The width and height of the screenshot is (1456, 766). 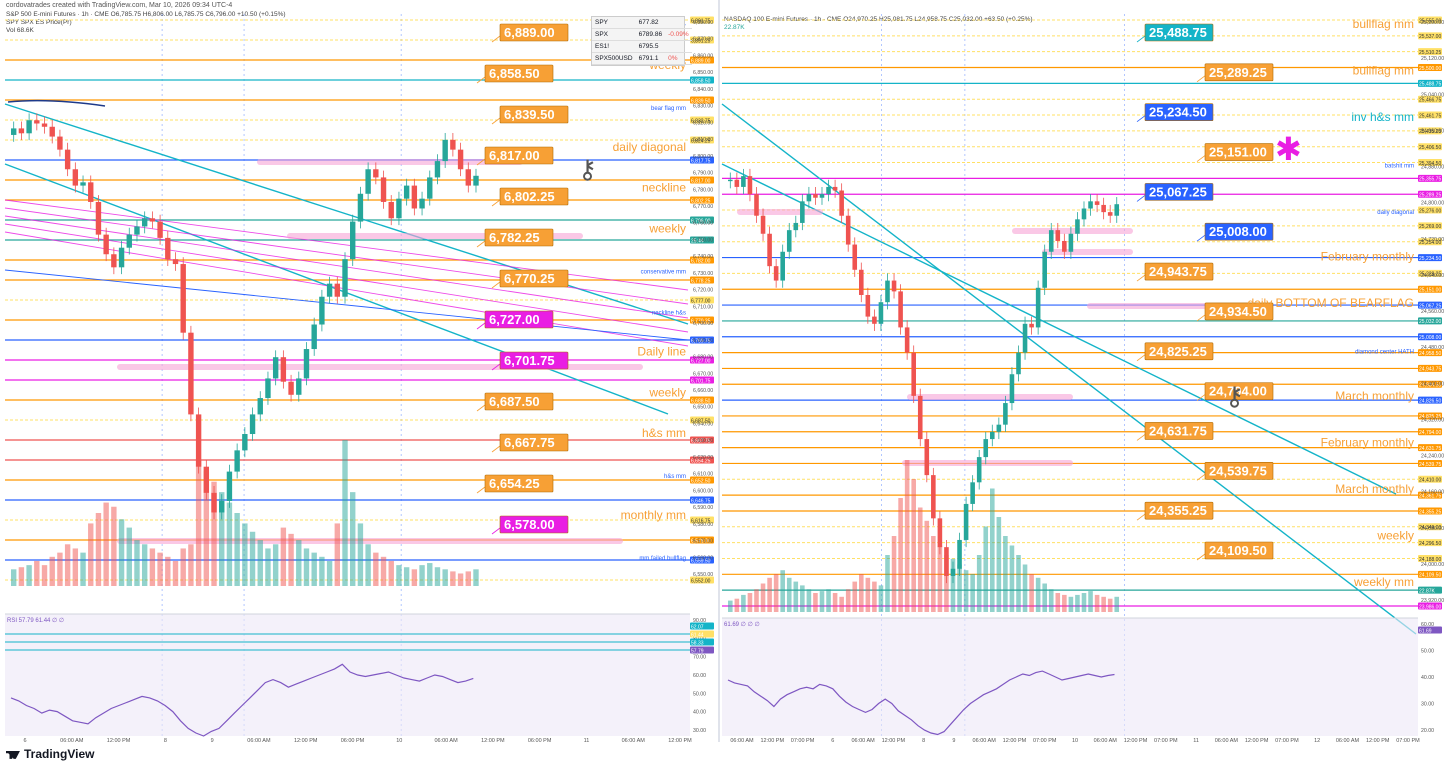 I want to click on price-label-text: 6,701.75, so click(x=529, y=360).